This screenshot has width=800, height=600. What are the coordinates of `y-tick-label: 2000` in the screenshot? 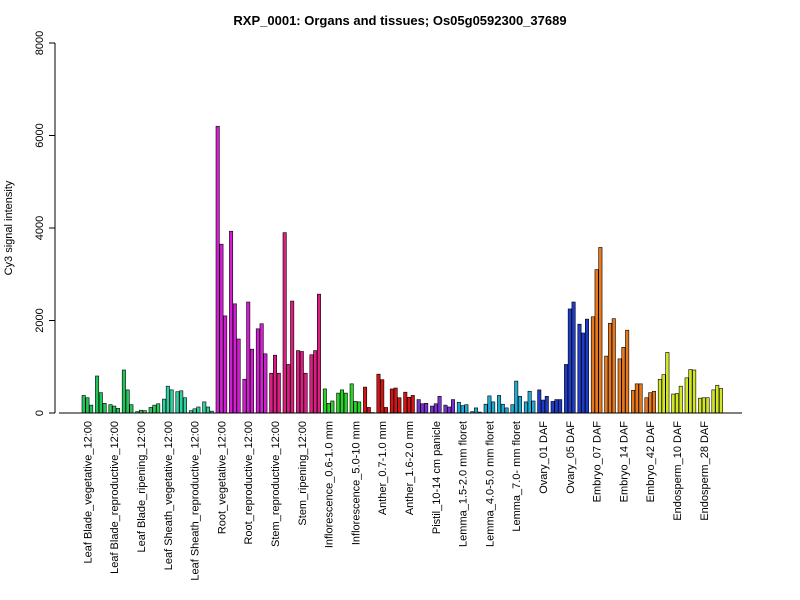 It's located at (40, 320).